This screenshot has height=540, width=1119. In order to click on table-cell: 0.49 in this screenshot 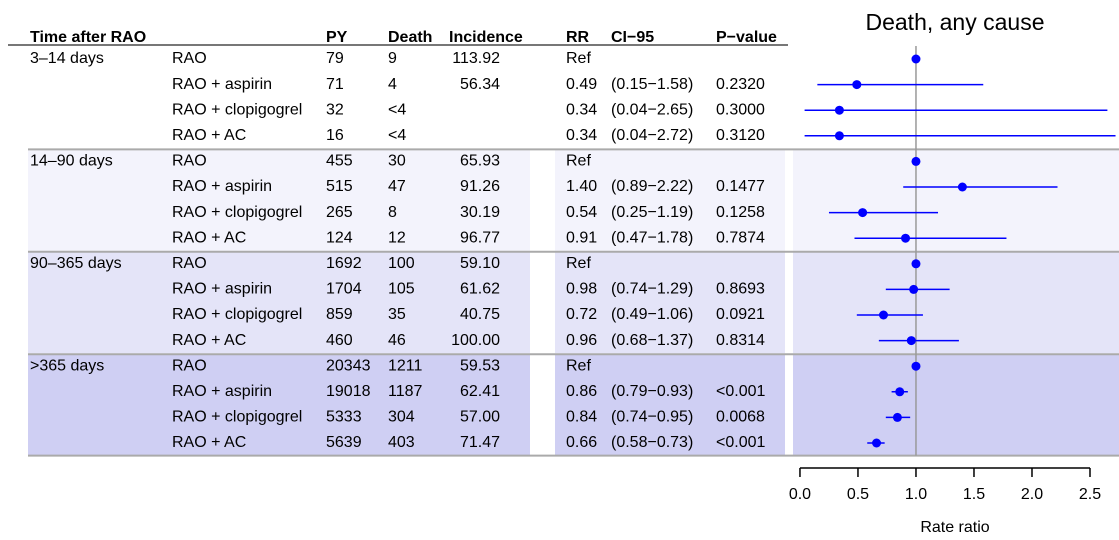, I will do `click(581, 84)`.